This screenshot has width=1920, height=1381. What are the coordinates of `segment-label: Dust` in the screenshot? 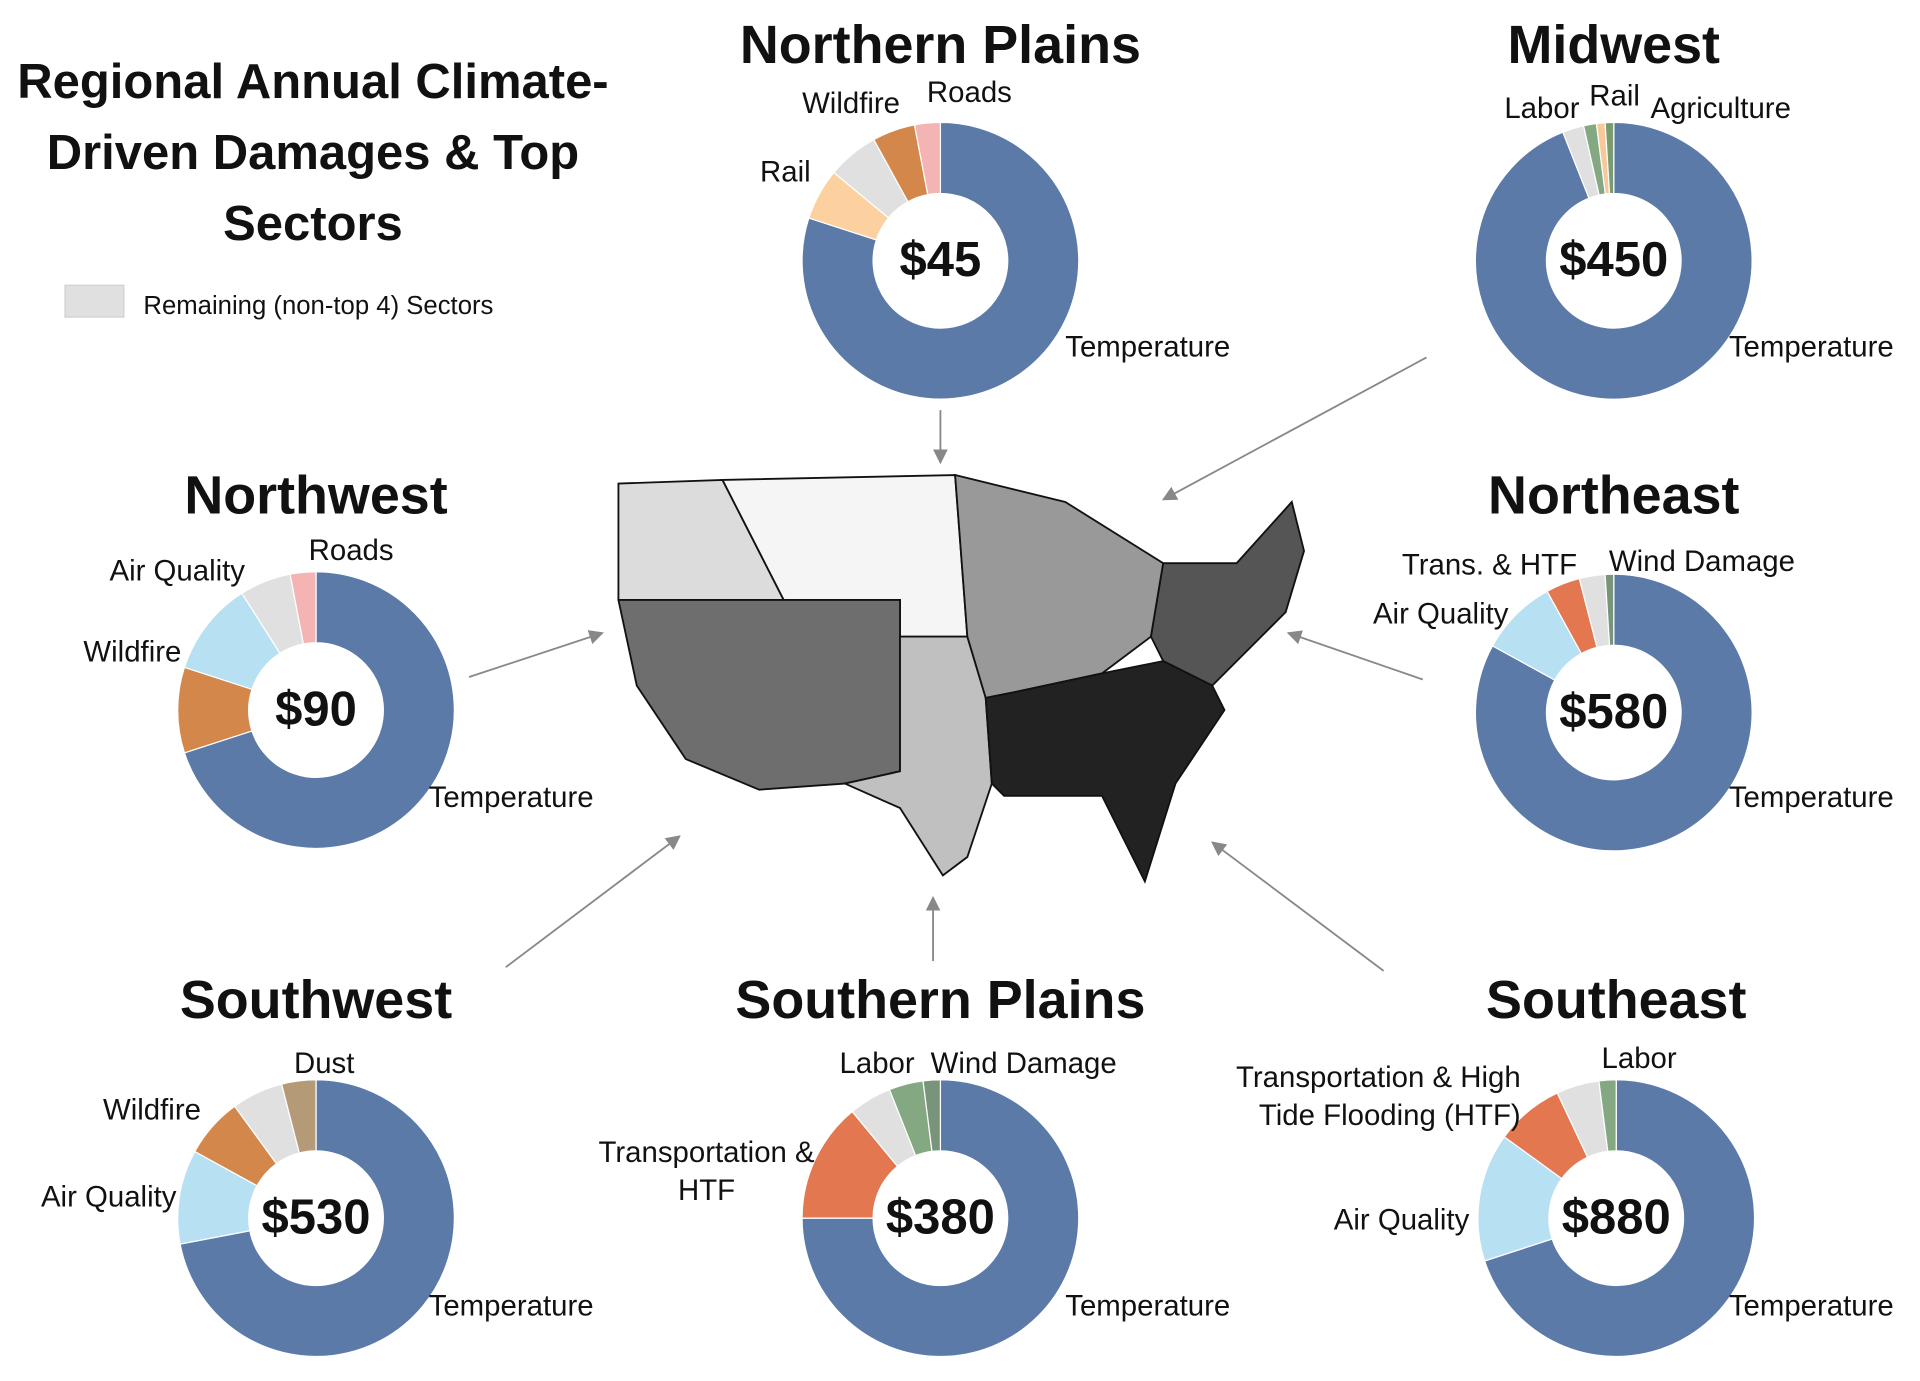 It's located at (324, 1063).